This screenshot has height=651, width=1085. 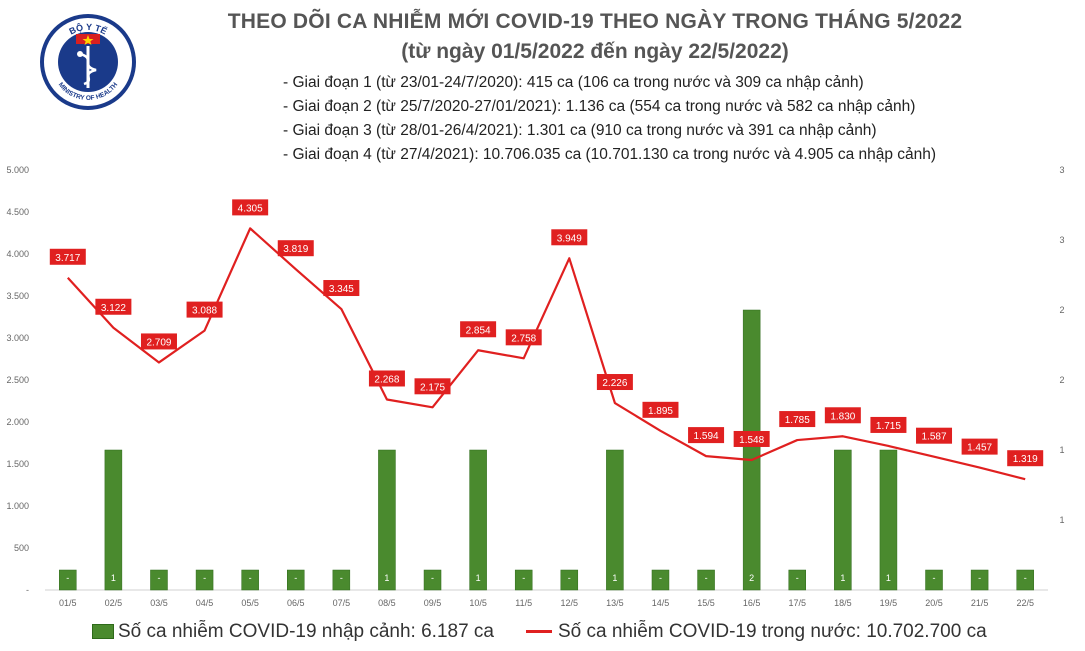 What do you see at coordinates (979, 448) in the screenshot?
I see `line-data-label: 1.457` at bounding box center [979, 448].